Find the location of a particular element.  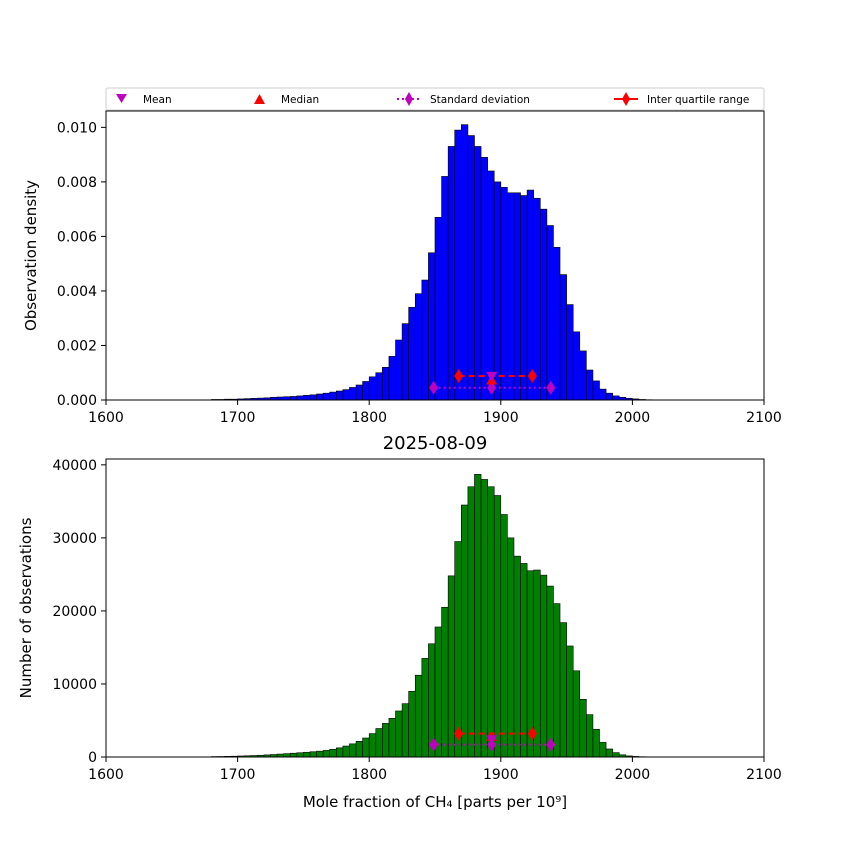

count-x-tick-label: 2100 is located at coordinates (764, 775).